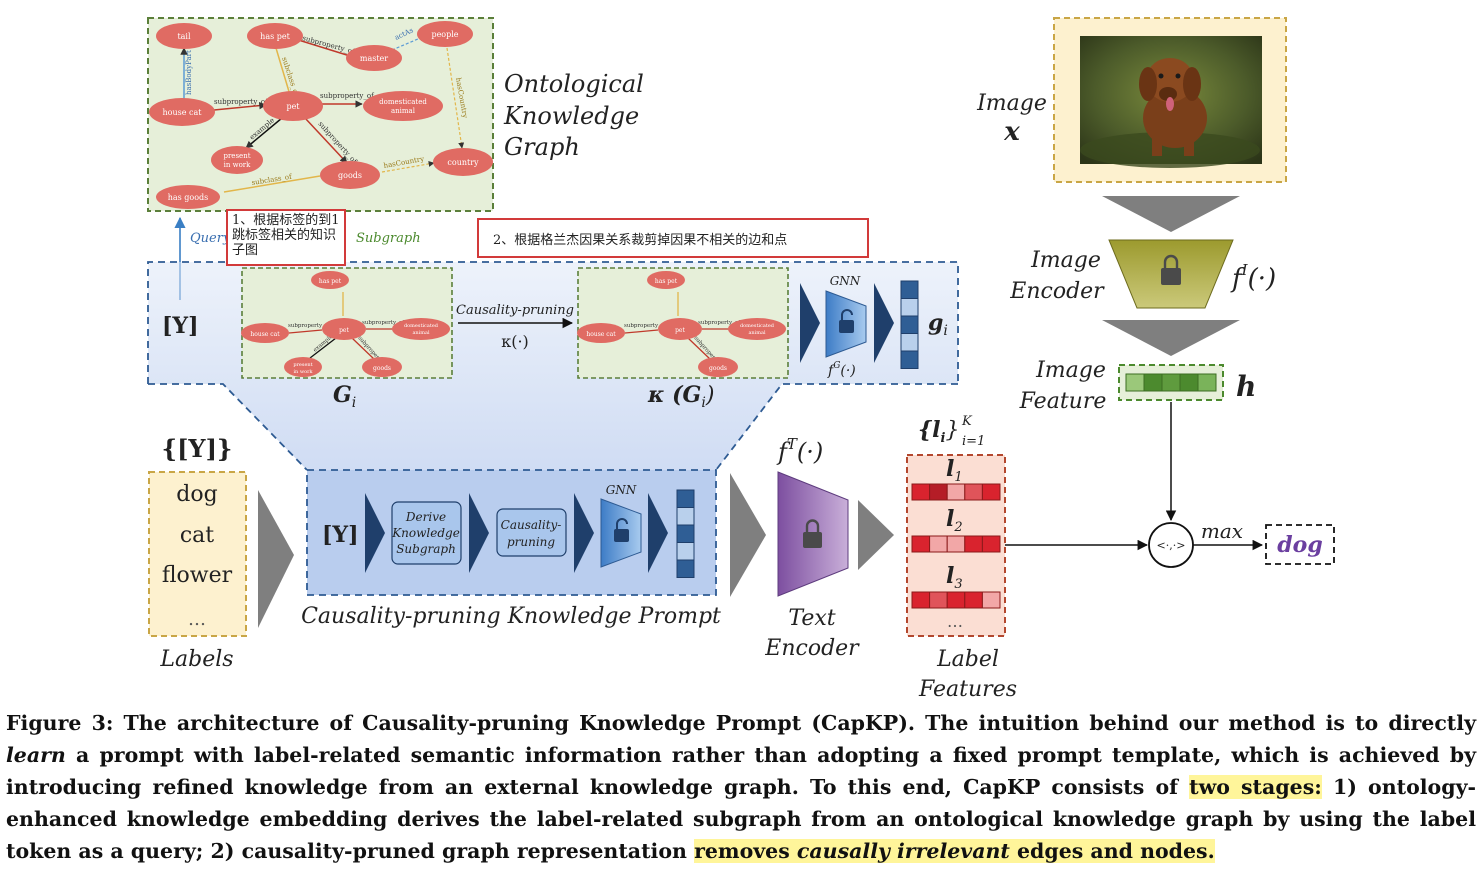 This screenshot has width=1482, height=872. What do you see at coordinates (1222, 531) in the screenshot?
I see `max-label: max` at bounding box center [1222, 531].